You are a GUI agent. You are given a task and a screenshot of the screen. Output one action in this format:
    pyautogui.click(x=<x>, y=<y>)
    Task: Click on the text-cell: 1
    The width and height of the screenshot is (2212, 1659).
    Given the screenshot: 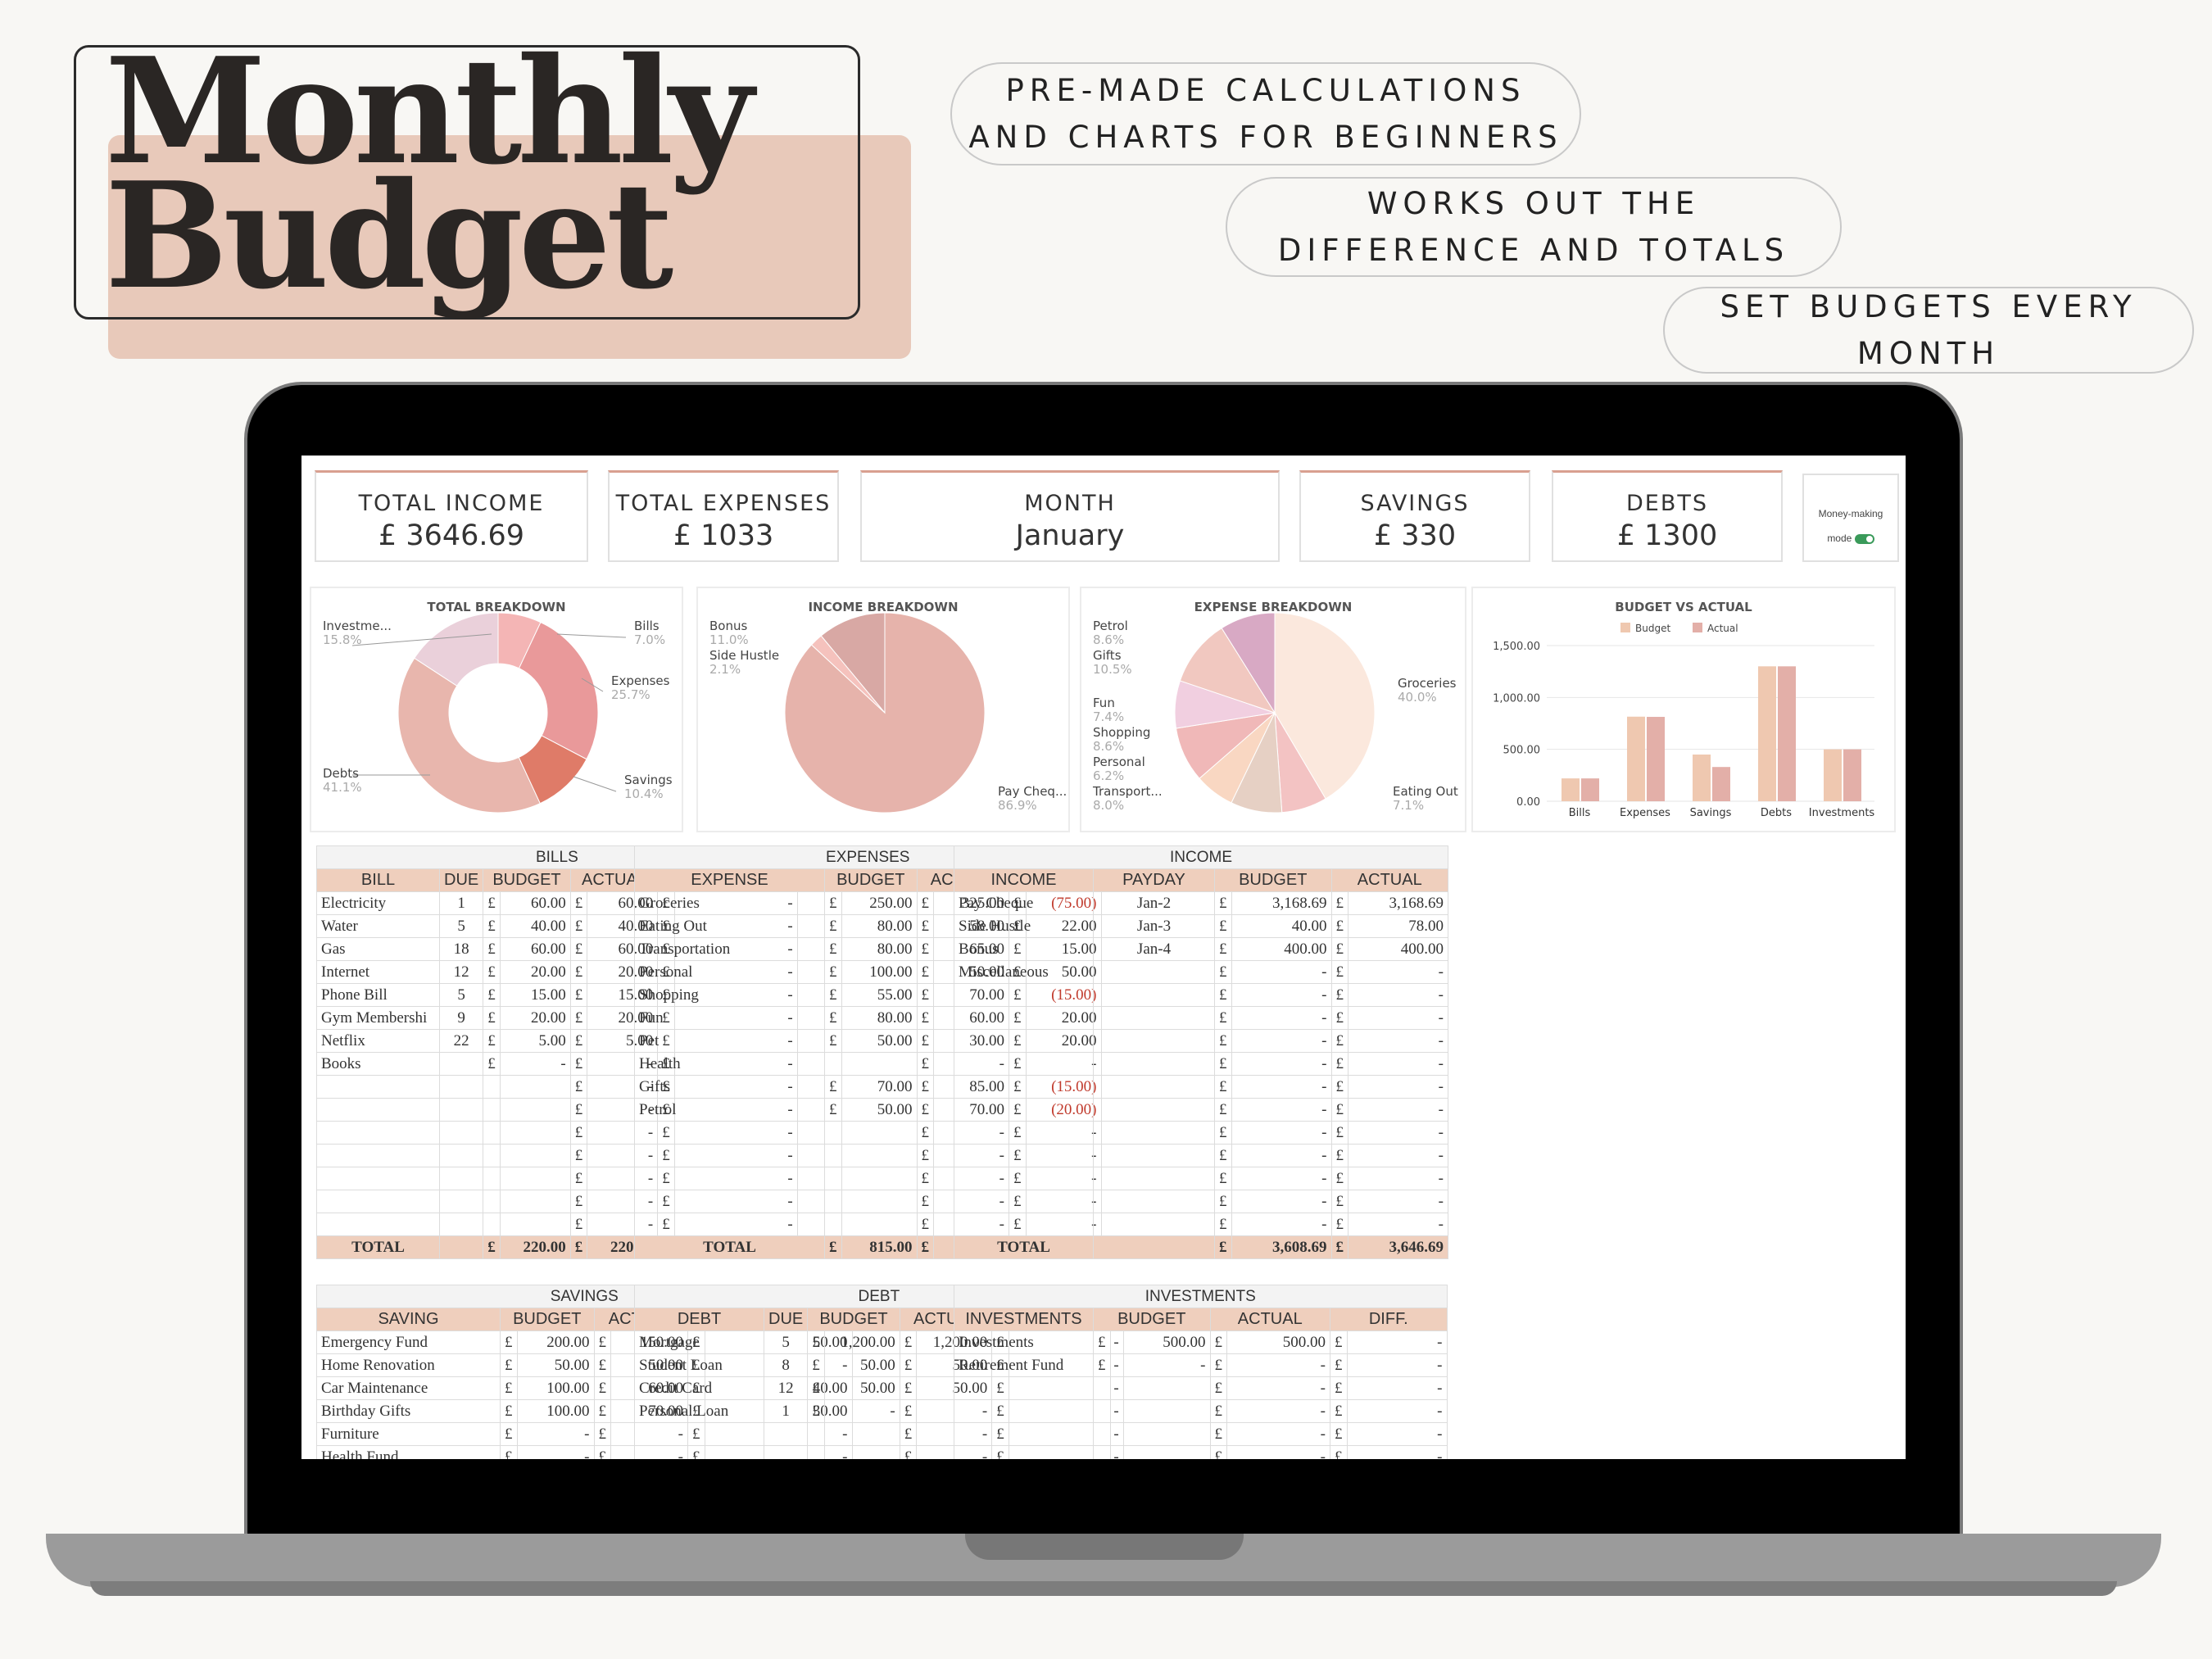 What is the action you would take?
    pyautogui.click(x=786, y=1411)
    